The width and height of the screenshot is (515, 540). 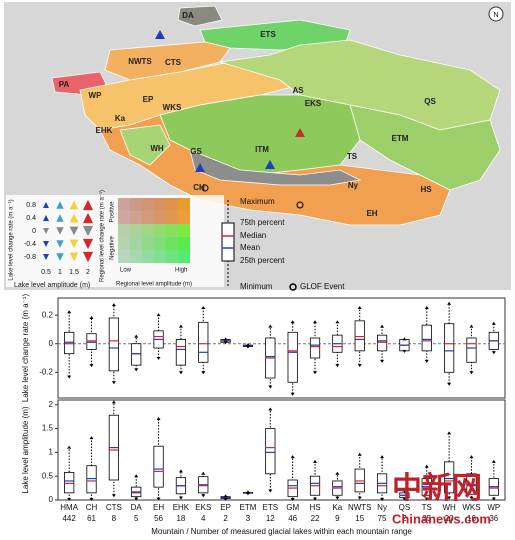 I want to click on x-tick-label: EH, so click(x=158, y=507).